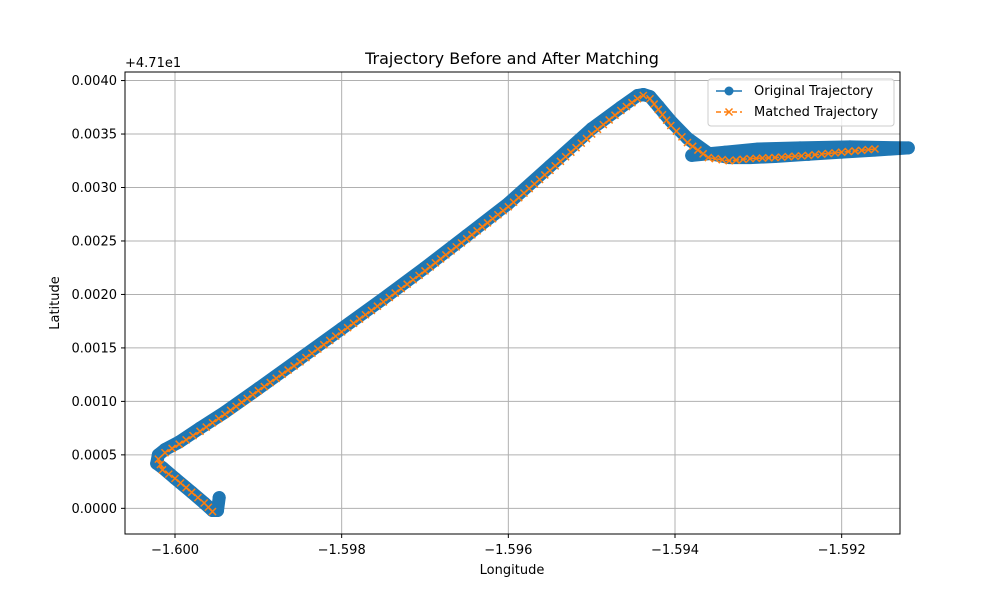 This screenshot has width=1000, height=600. What do you see at coordinates (95, 509) in the screenshot?
I see `y-tick-label: 0.0000` at bounding box center [95, 509].